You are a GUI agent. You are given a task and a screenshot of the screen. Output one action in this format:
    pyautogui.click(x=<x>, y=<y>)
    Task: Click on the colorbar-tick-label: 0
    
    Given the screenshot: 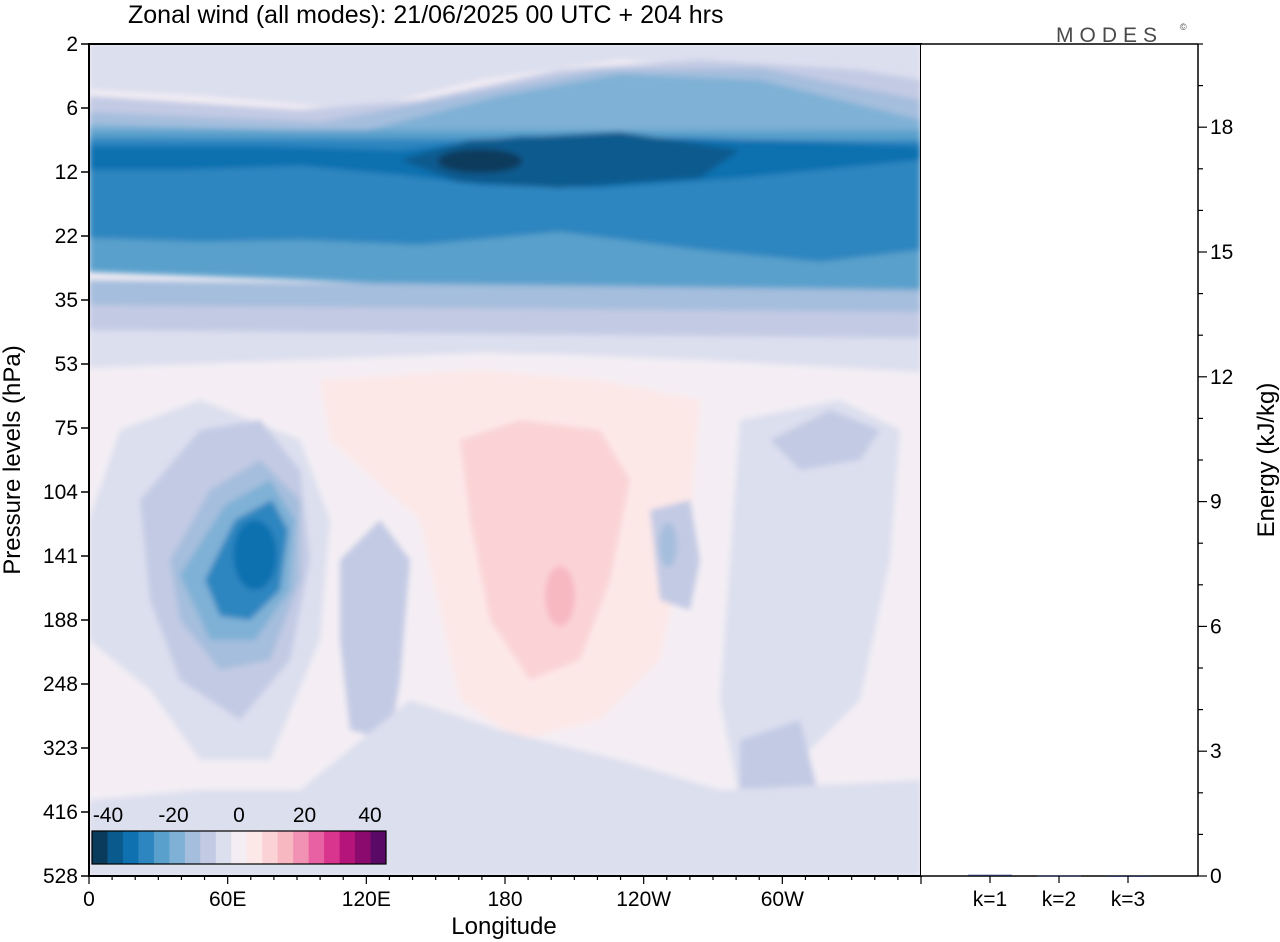 What is the action you would take?
    pyautogui.click(x=239, y=815)
    